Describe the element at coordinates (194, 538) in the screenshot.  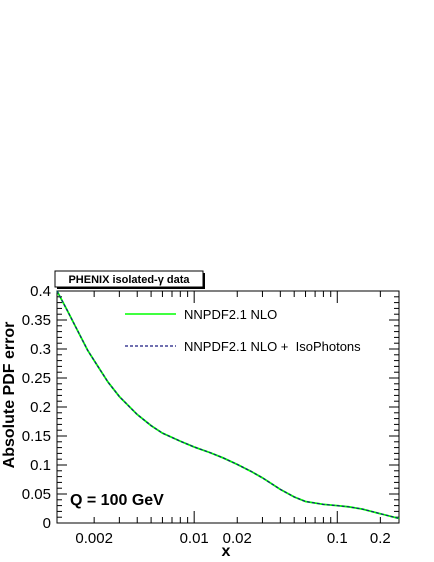
I see `x-tick-label: 0.01` at that location.